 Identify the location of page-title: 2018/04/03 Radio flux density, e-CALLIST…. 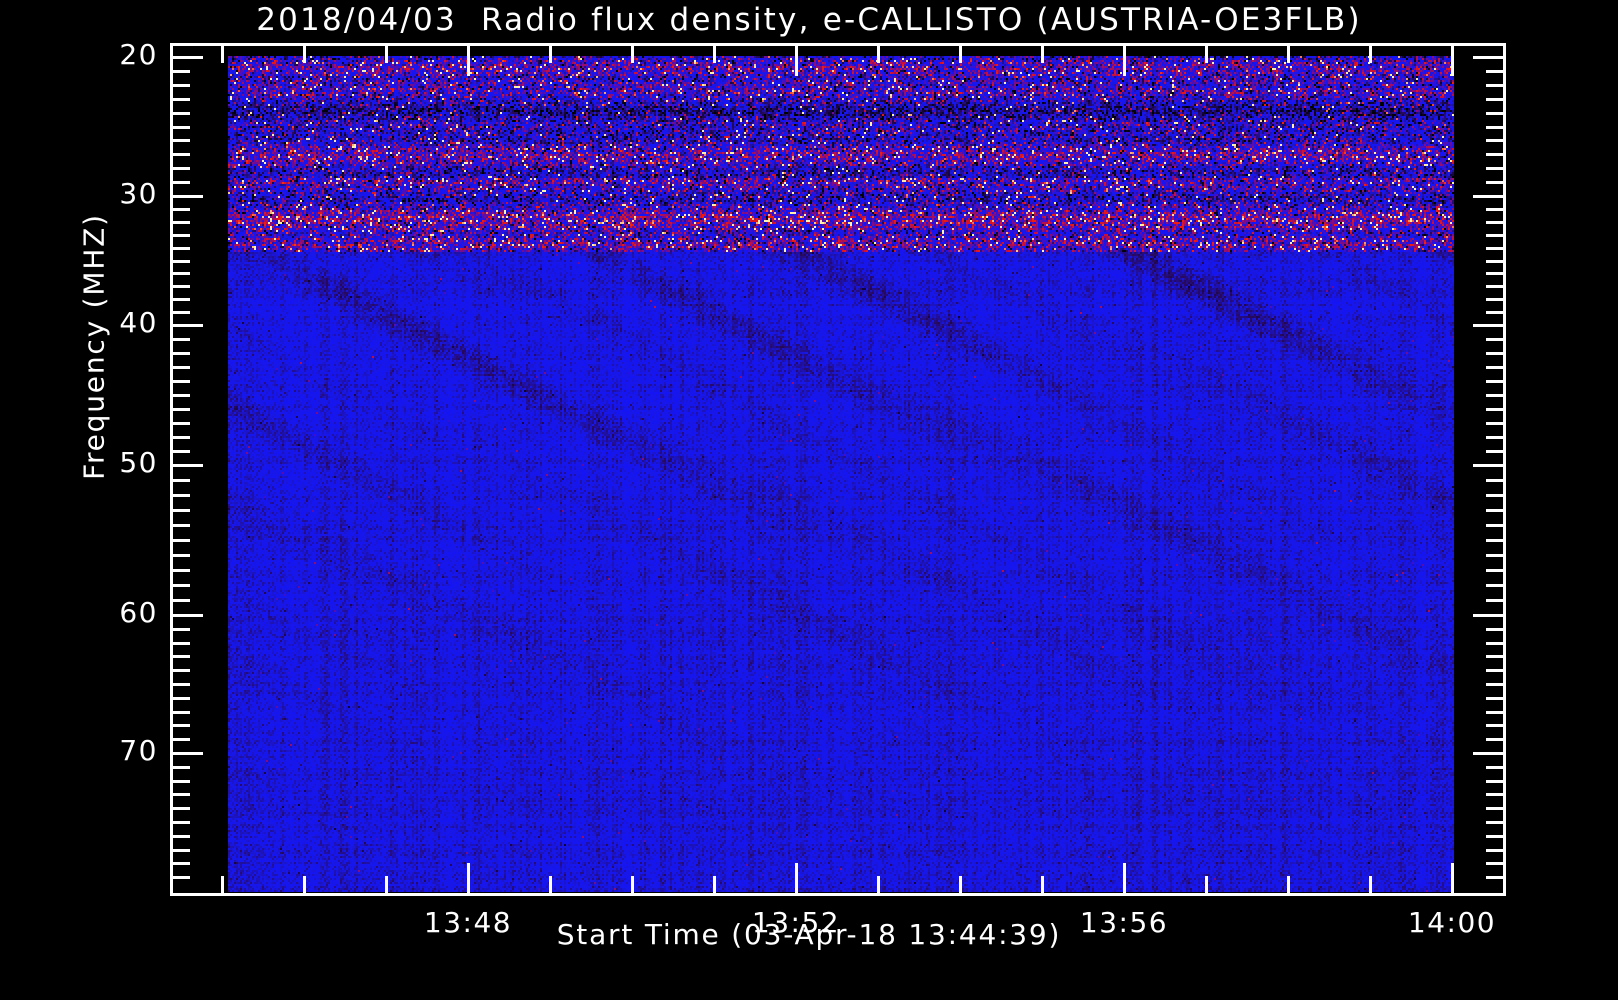
(809, 20).